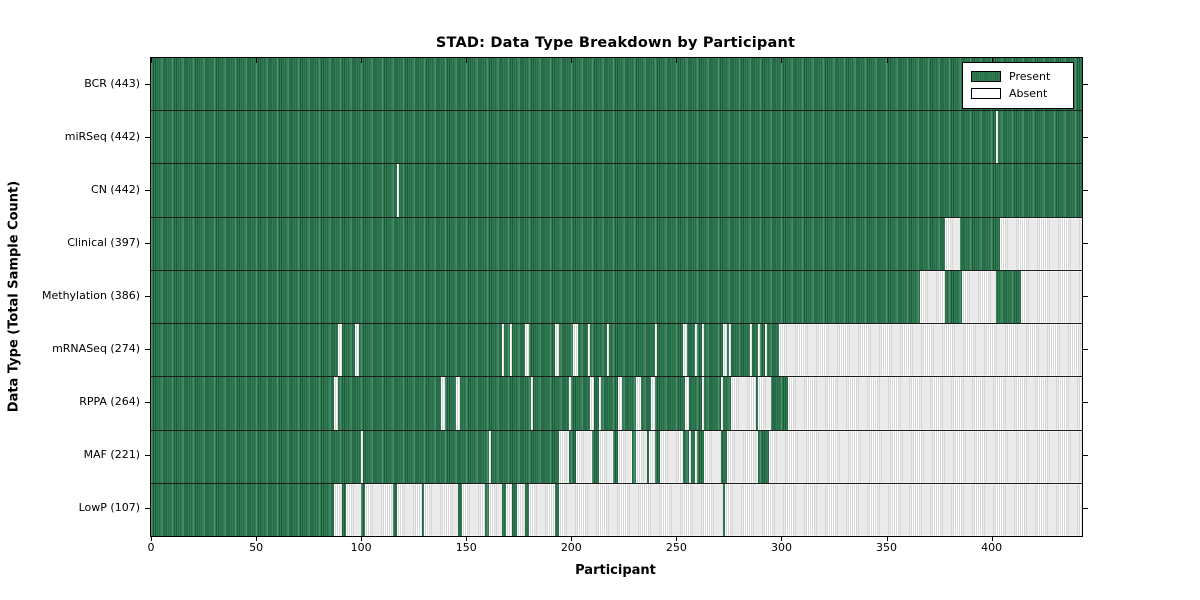 This screenshot has height=600, width=1200. Describe the element at coordinates (1030, 76) in the screenshot. I see `legend-label-present: Present` at that location.